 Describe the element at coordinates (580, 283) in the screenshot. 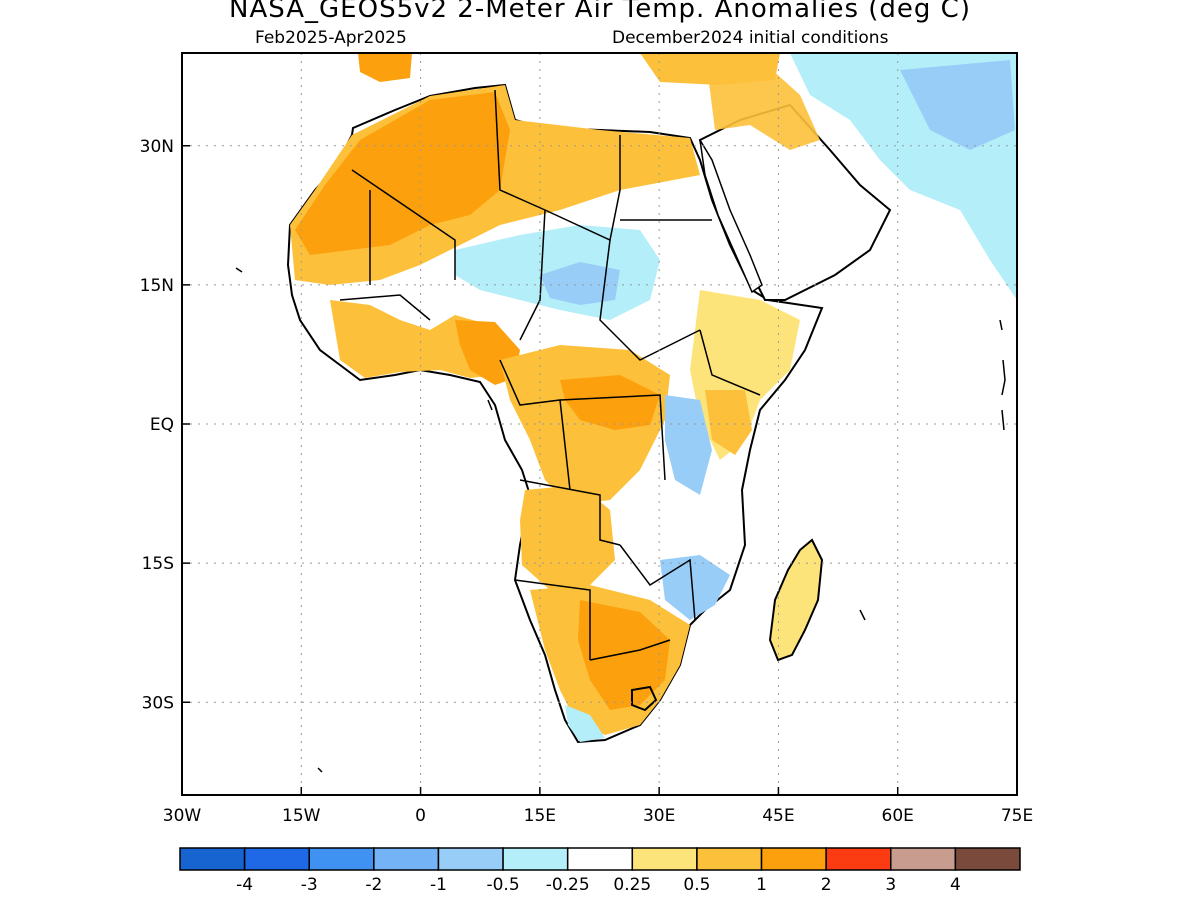

I see `sahel-cool-core` at that location.